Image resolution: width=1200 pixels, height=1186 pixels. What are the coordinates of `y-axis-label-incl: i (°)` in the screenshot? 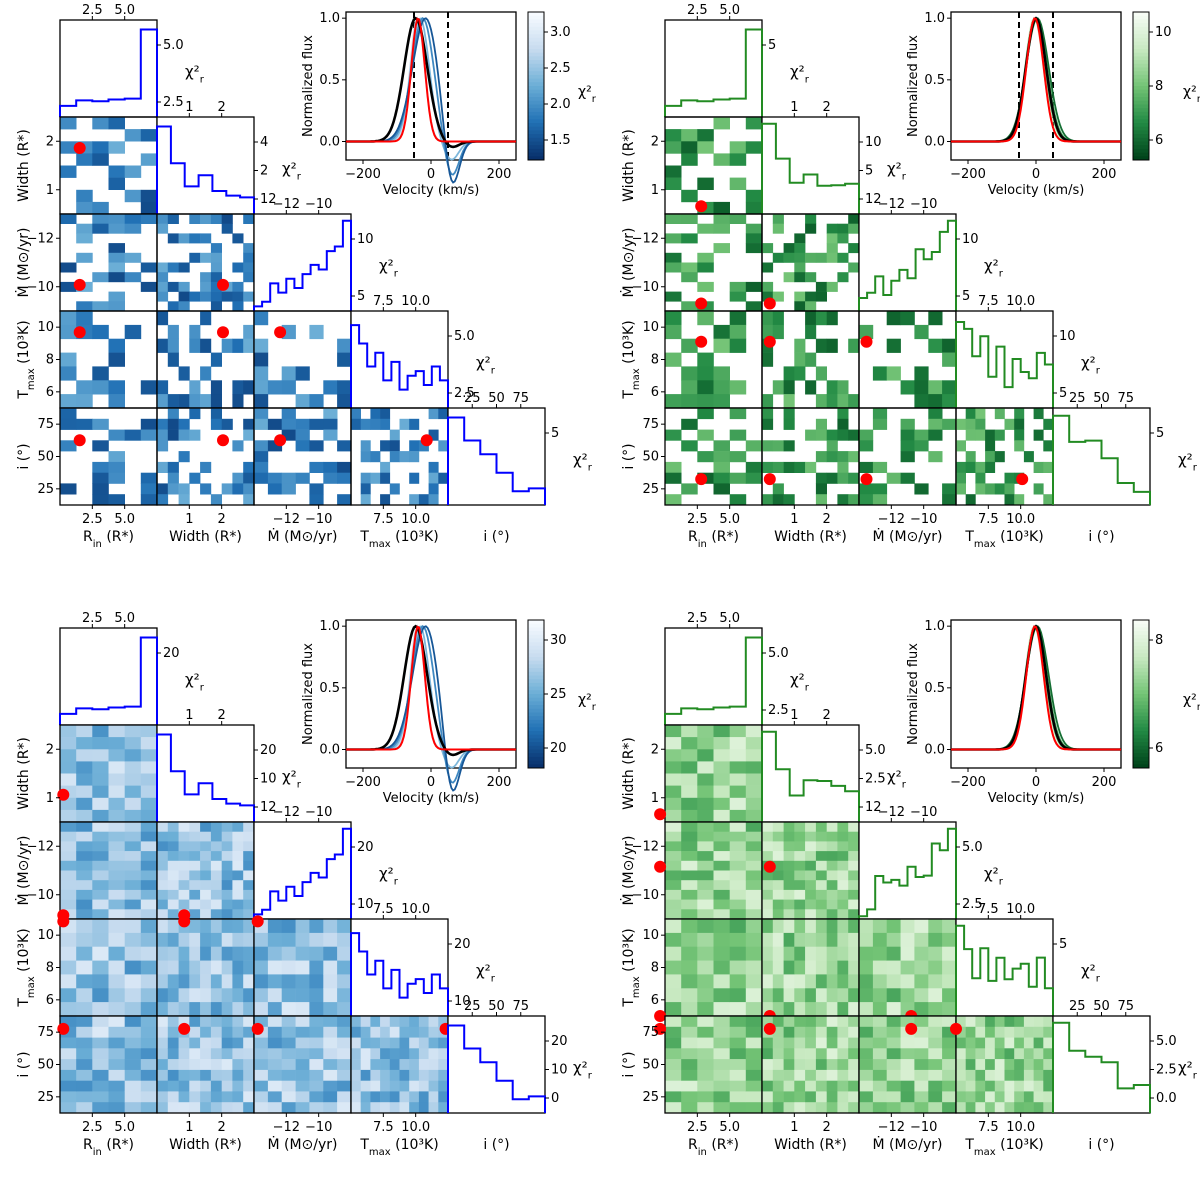 It's located at (629, 456).